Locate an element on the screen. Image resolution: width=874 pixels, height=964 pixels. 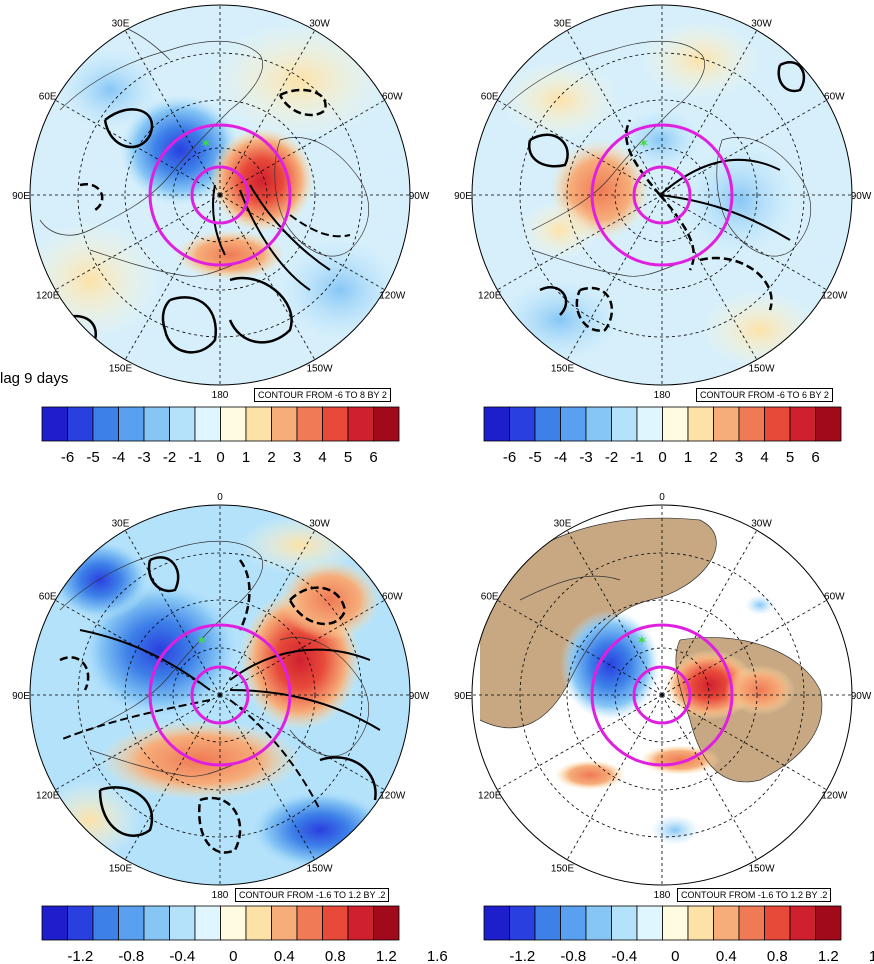
colorbar-tick-label: 1 is located at coordinates (688, 457).